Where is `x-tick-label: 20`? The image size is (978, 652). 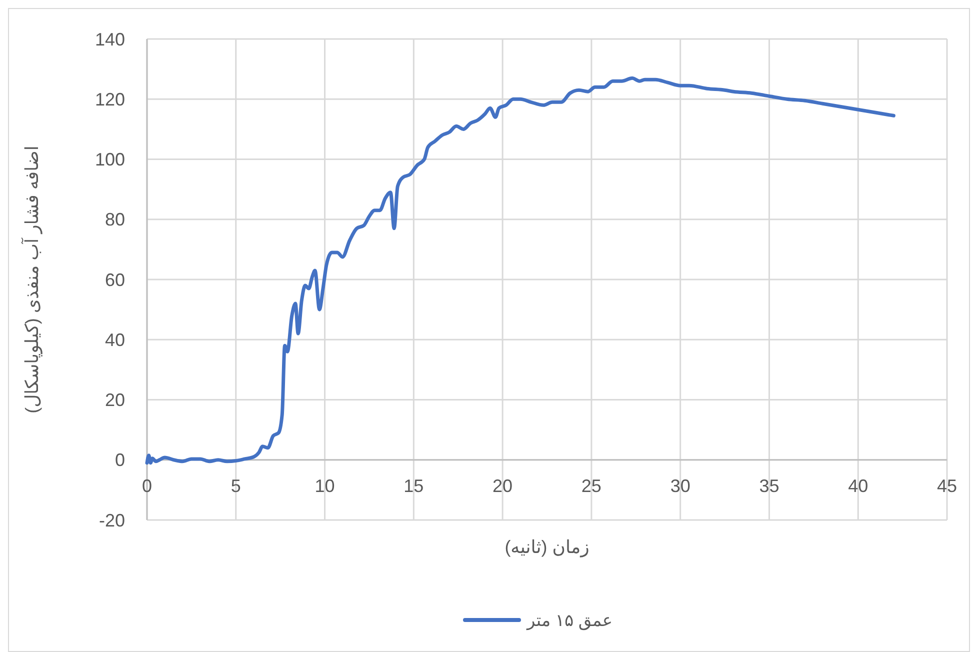 x-tick-label: 20 is located at coordinates (502, 486).